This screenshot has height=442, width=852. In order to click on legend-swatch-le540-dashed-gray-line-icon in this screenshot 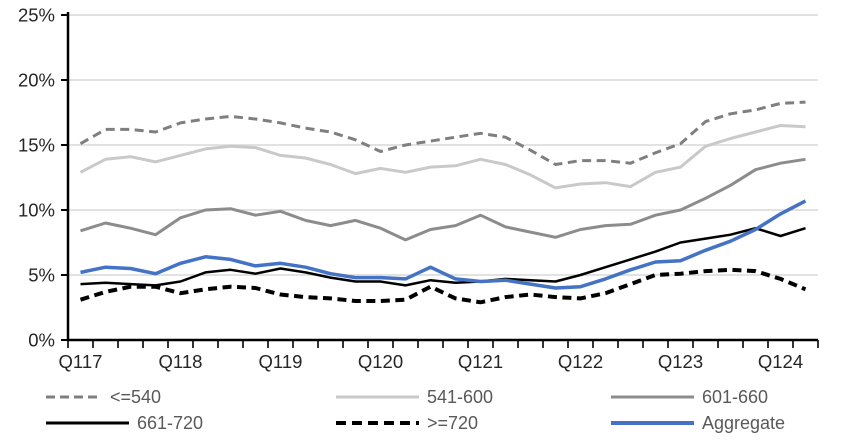, I will do `click(74, 397)`.